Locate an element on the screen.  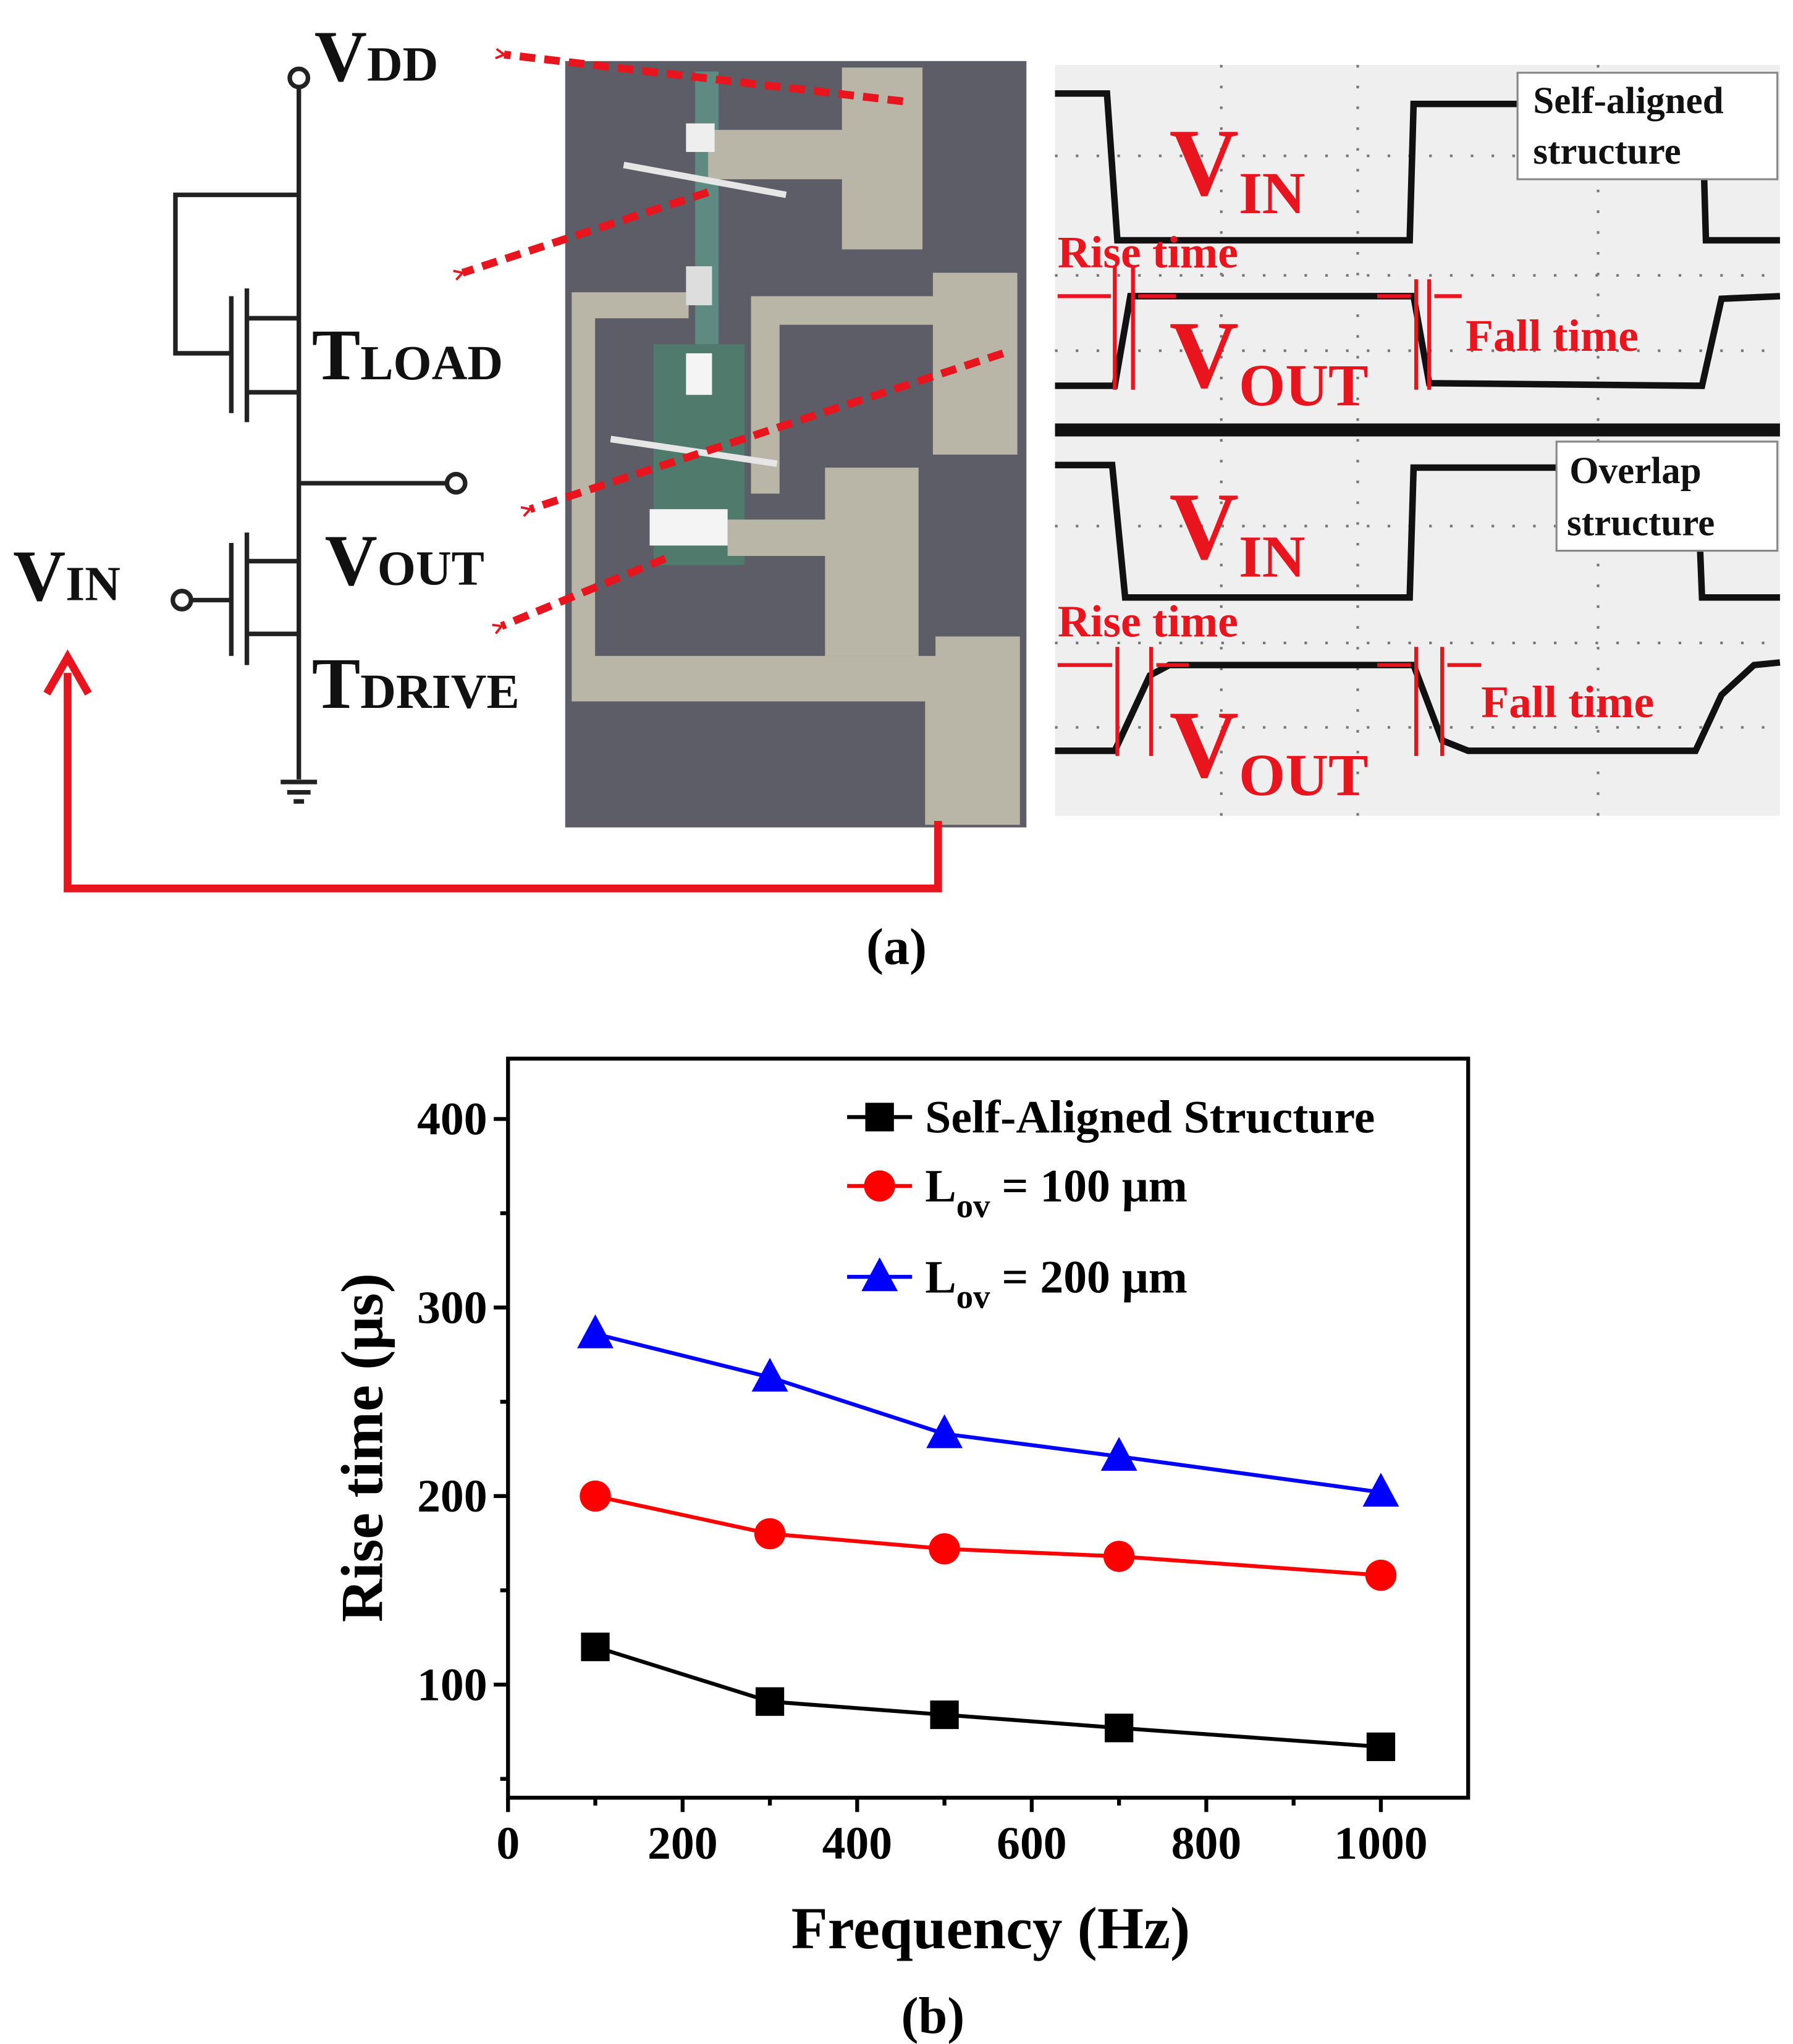
legend-label: Lov = 200 μm is located at coordinates (1056, 1283).